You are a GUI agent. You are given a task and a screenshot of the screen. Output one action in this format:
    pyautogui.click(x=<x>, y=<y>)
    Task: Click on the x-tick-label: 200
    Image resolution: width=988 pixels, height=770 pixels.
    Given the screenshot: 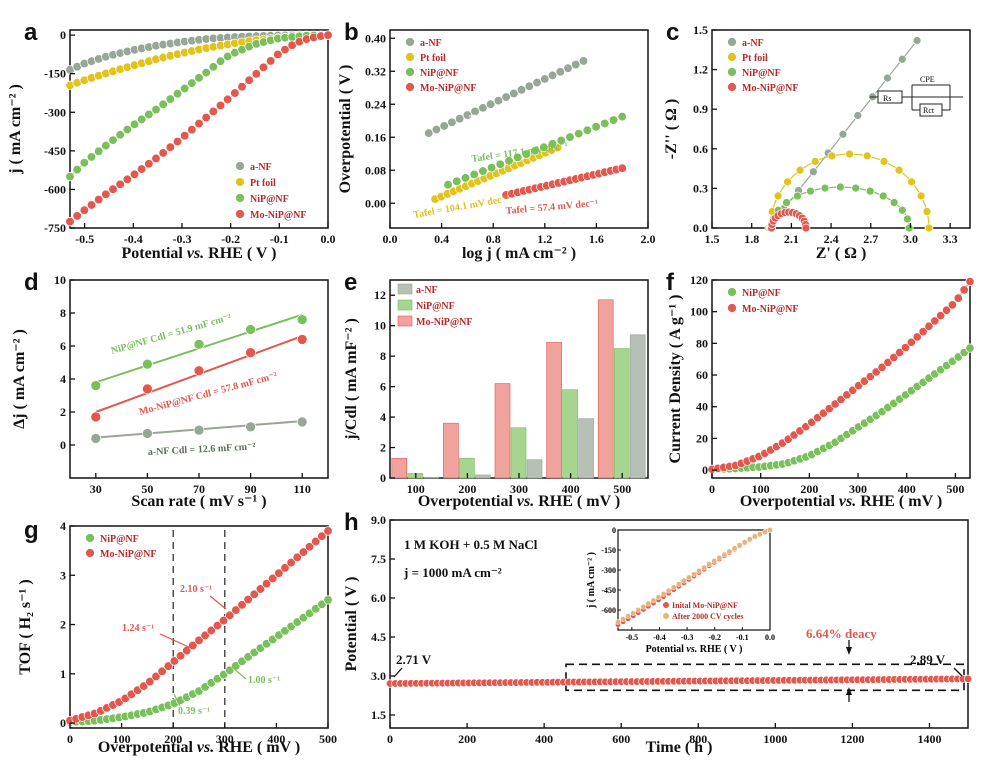 What is the action you would take?
    pyautogui.click(x=467, y=489)
    